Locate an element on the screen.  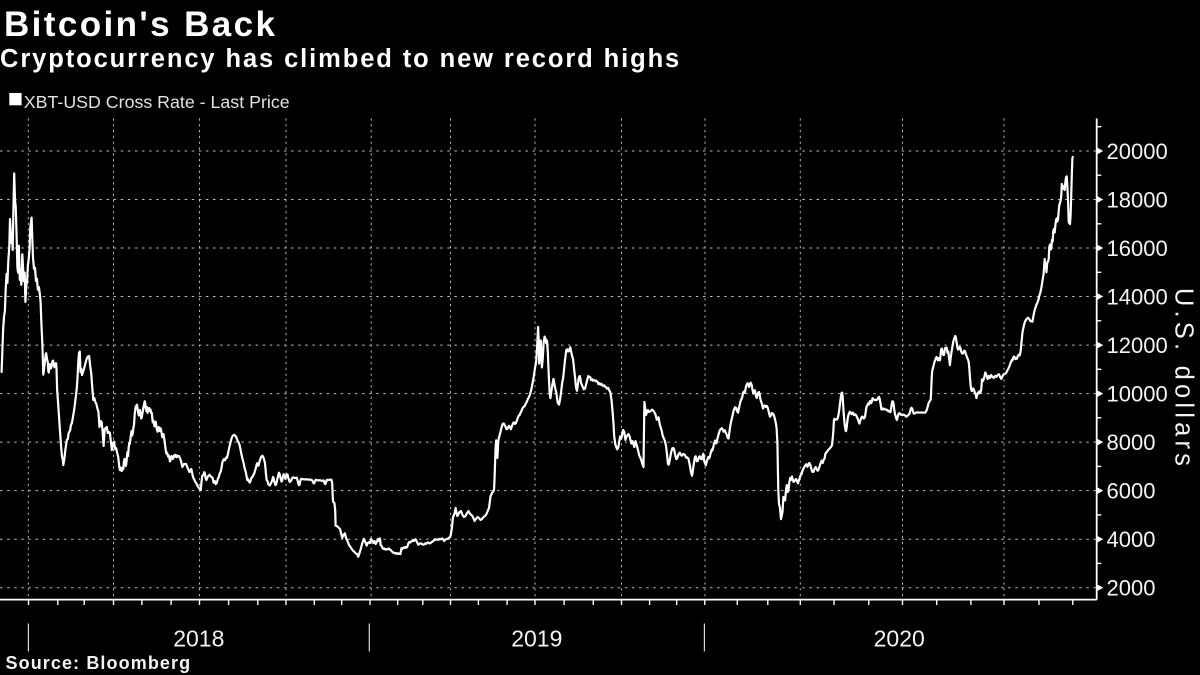
svg-text: 20000 is located at coordinates (1137, 151).